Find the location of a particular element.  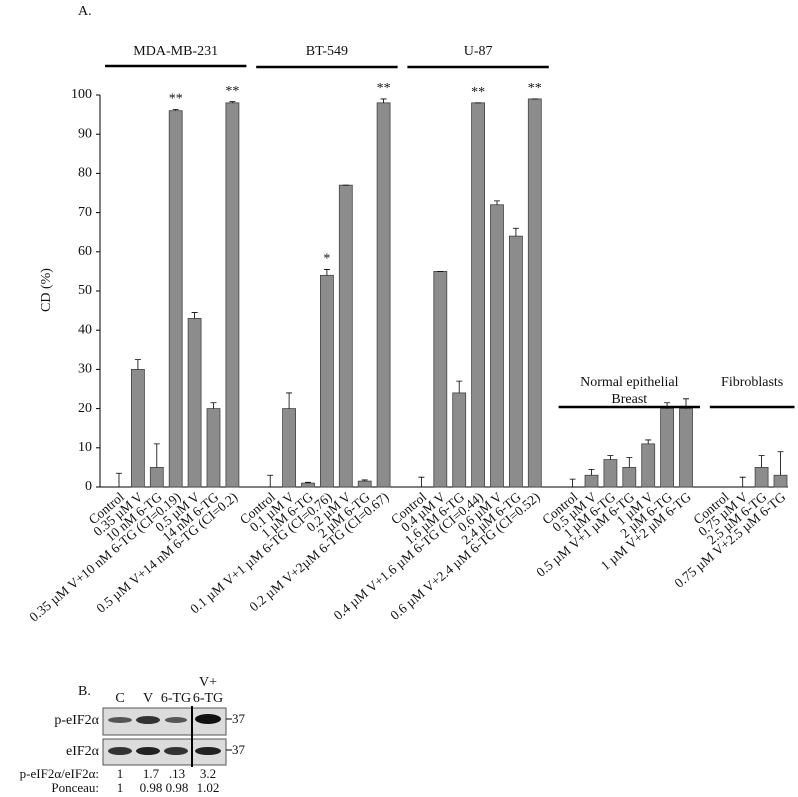

quant-value: .13 is located at coordinates (177, 773).